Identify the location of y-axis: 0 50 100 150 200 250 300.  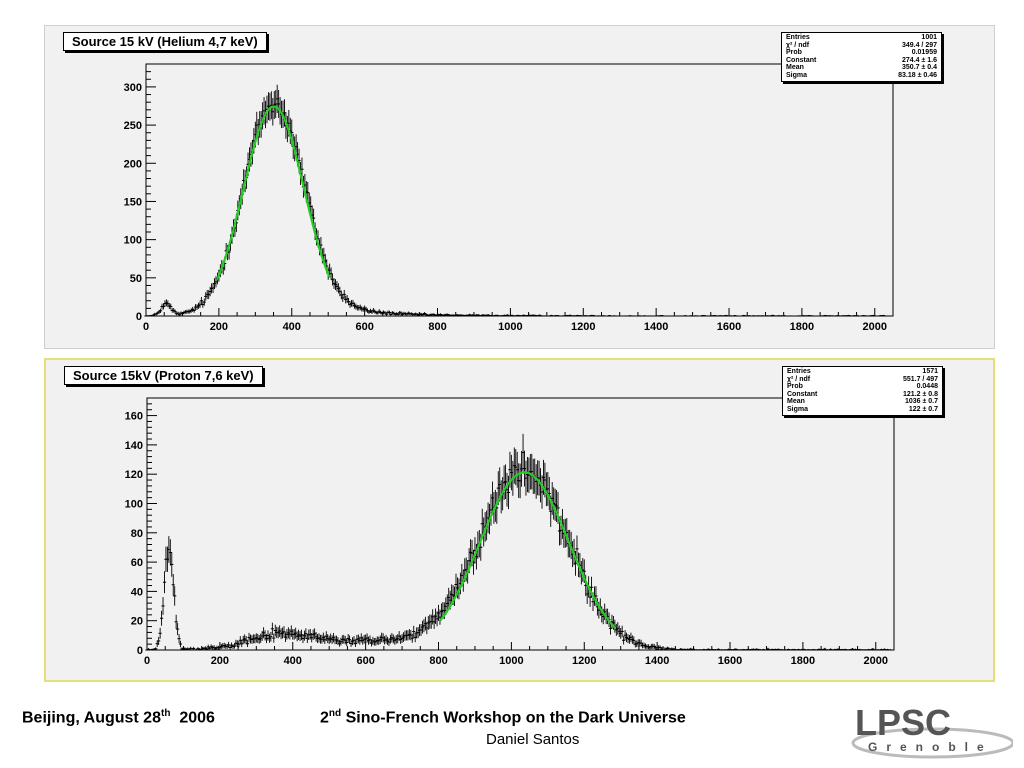
(140, 193).